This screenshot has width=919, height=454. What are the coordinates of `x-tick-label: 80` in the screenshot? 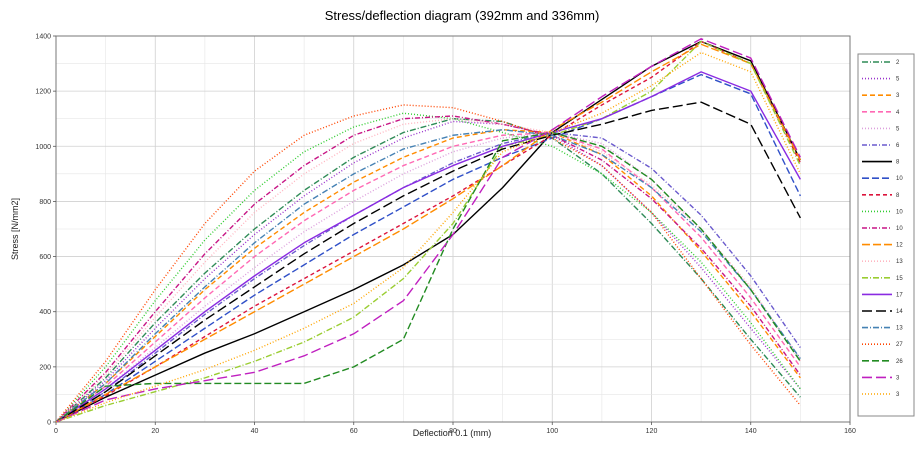 It's located at (453, 431).